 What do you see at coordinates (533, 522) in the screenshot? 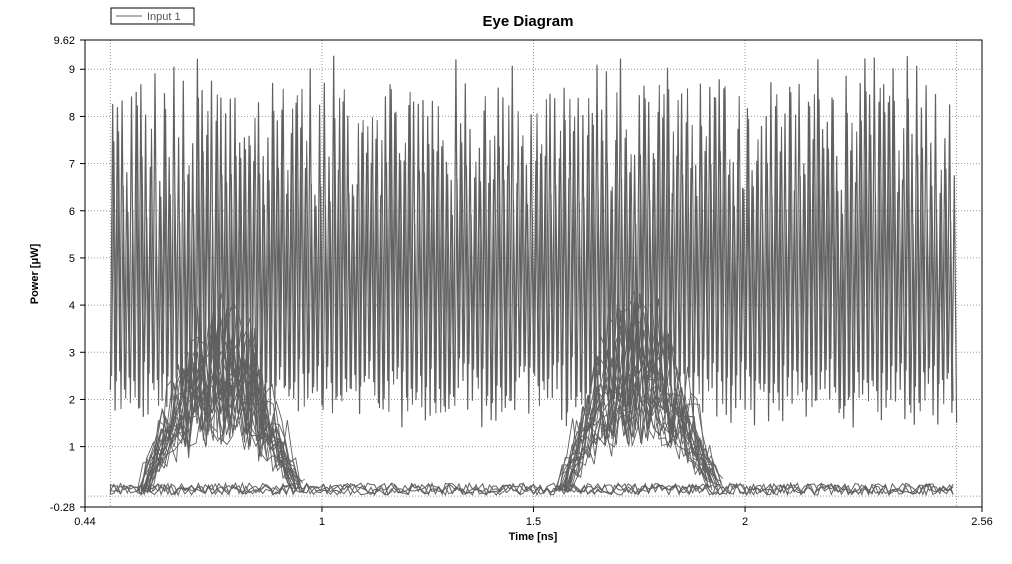
I see `x-tick-label: 1.5` at bounding box center [533, 522].